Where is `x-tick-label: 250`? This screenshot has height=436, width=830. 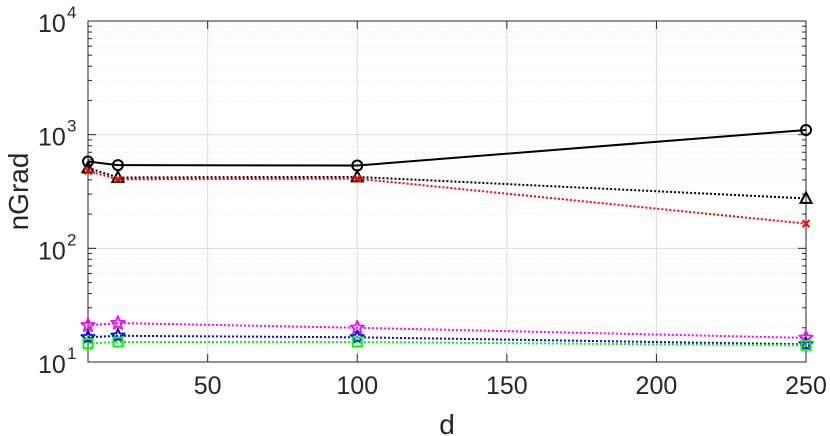
x-tick-label: 250 is located at coordinates (806, 386).